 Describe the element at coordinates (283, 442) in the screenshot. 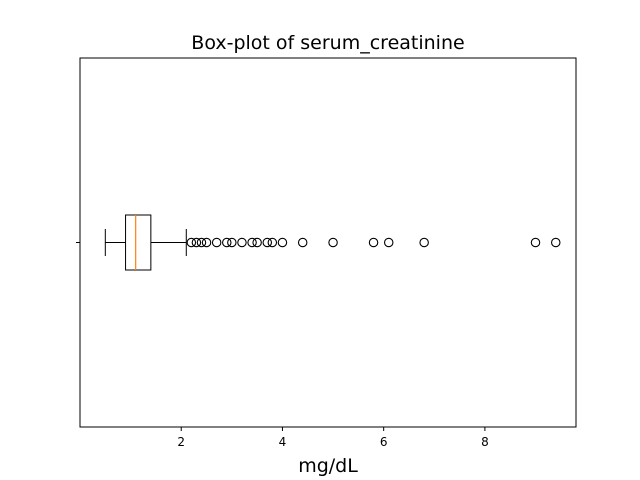

I see `x-tick-label: 4` at that location.